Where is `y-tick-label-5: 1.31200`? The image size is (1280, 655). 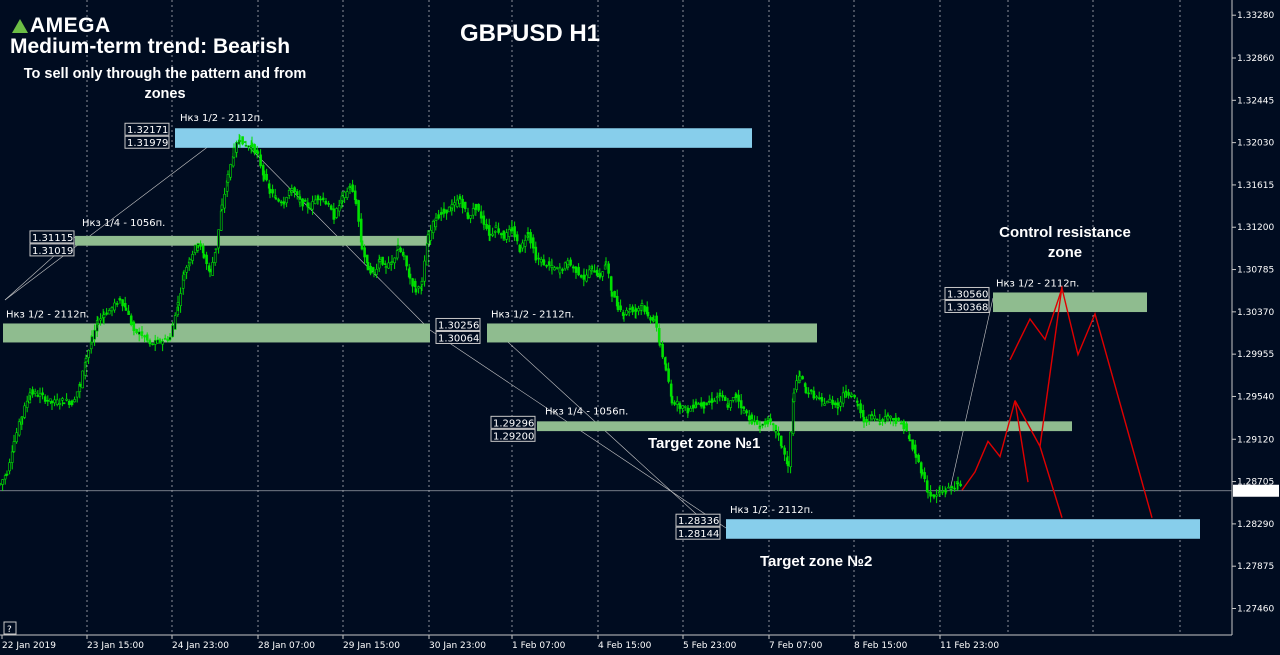
y-tick-label-5: 1.31200 is located at coordinates (1255, 228).